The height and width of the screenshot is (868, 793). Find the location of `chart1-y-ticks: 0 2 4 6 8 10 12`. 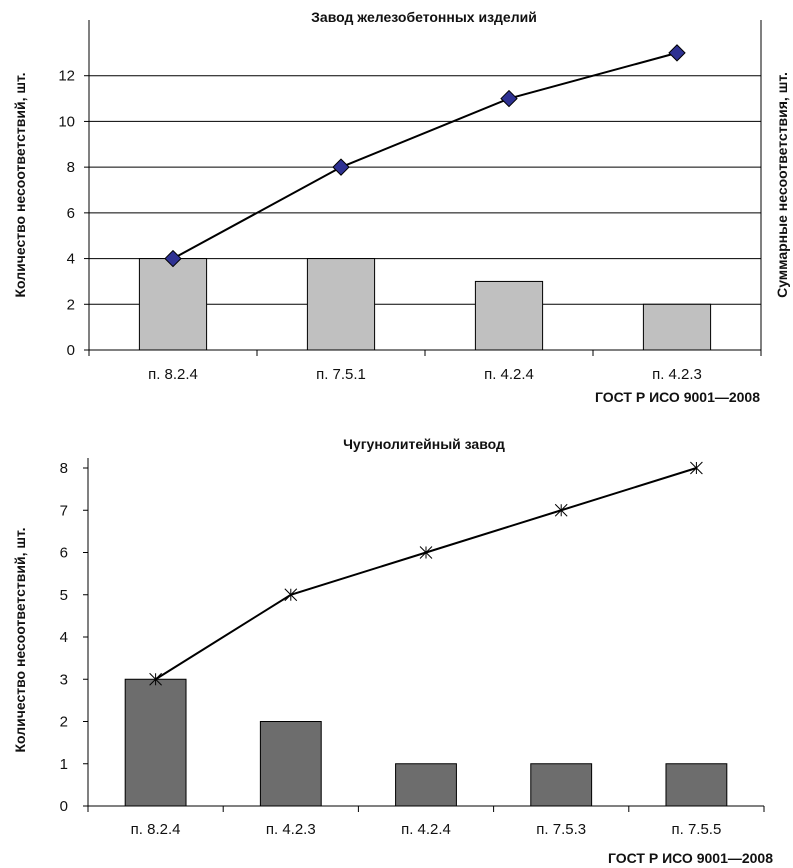

chart1-y-ticks: 0 2 4 6 8 10 12 is located at coordinates (73, 213).